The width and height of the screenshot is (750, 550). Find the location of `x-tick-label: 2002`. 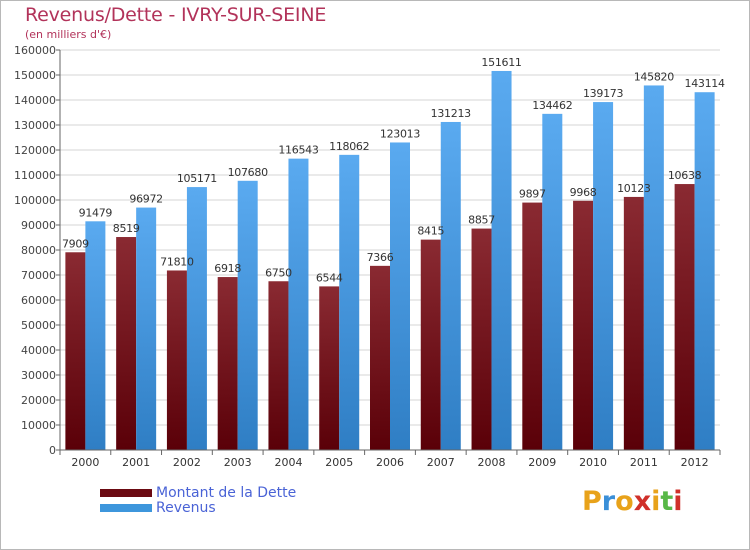

x-tick-label: 2002 is located at coordinates (187, 462).